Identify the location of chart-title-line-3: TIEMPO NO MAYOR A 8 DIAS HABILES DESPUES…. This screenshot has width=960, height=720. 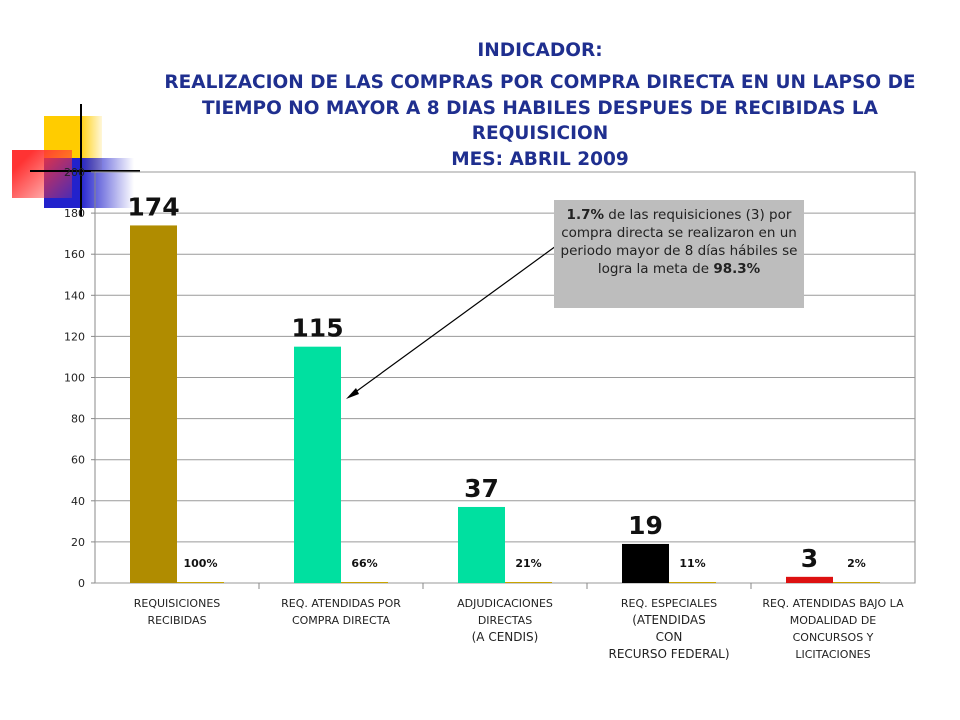
(539, 108).